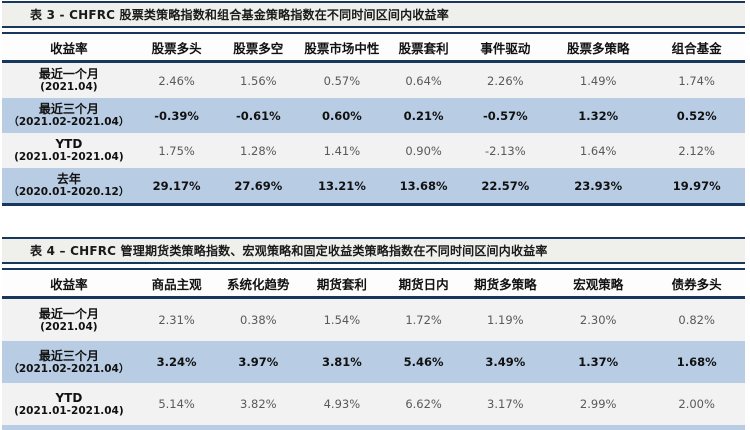  Describe the element at coordinates (341, 362) in the screenshot. I see `value-cell: 3.81%` at that location.